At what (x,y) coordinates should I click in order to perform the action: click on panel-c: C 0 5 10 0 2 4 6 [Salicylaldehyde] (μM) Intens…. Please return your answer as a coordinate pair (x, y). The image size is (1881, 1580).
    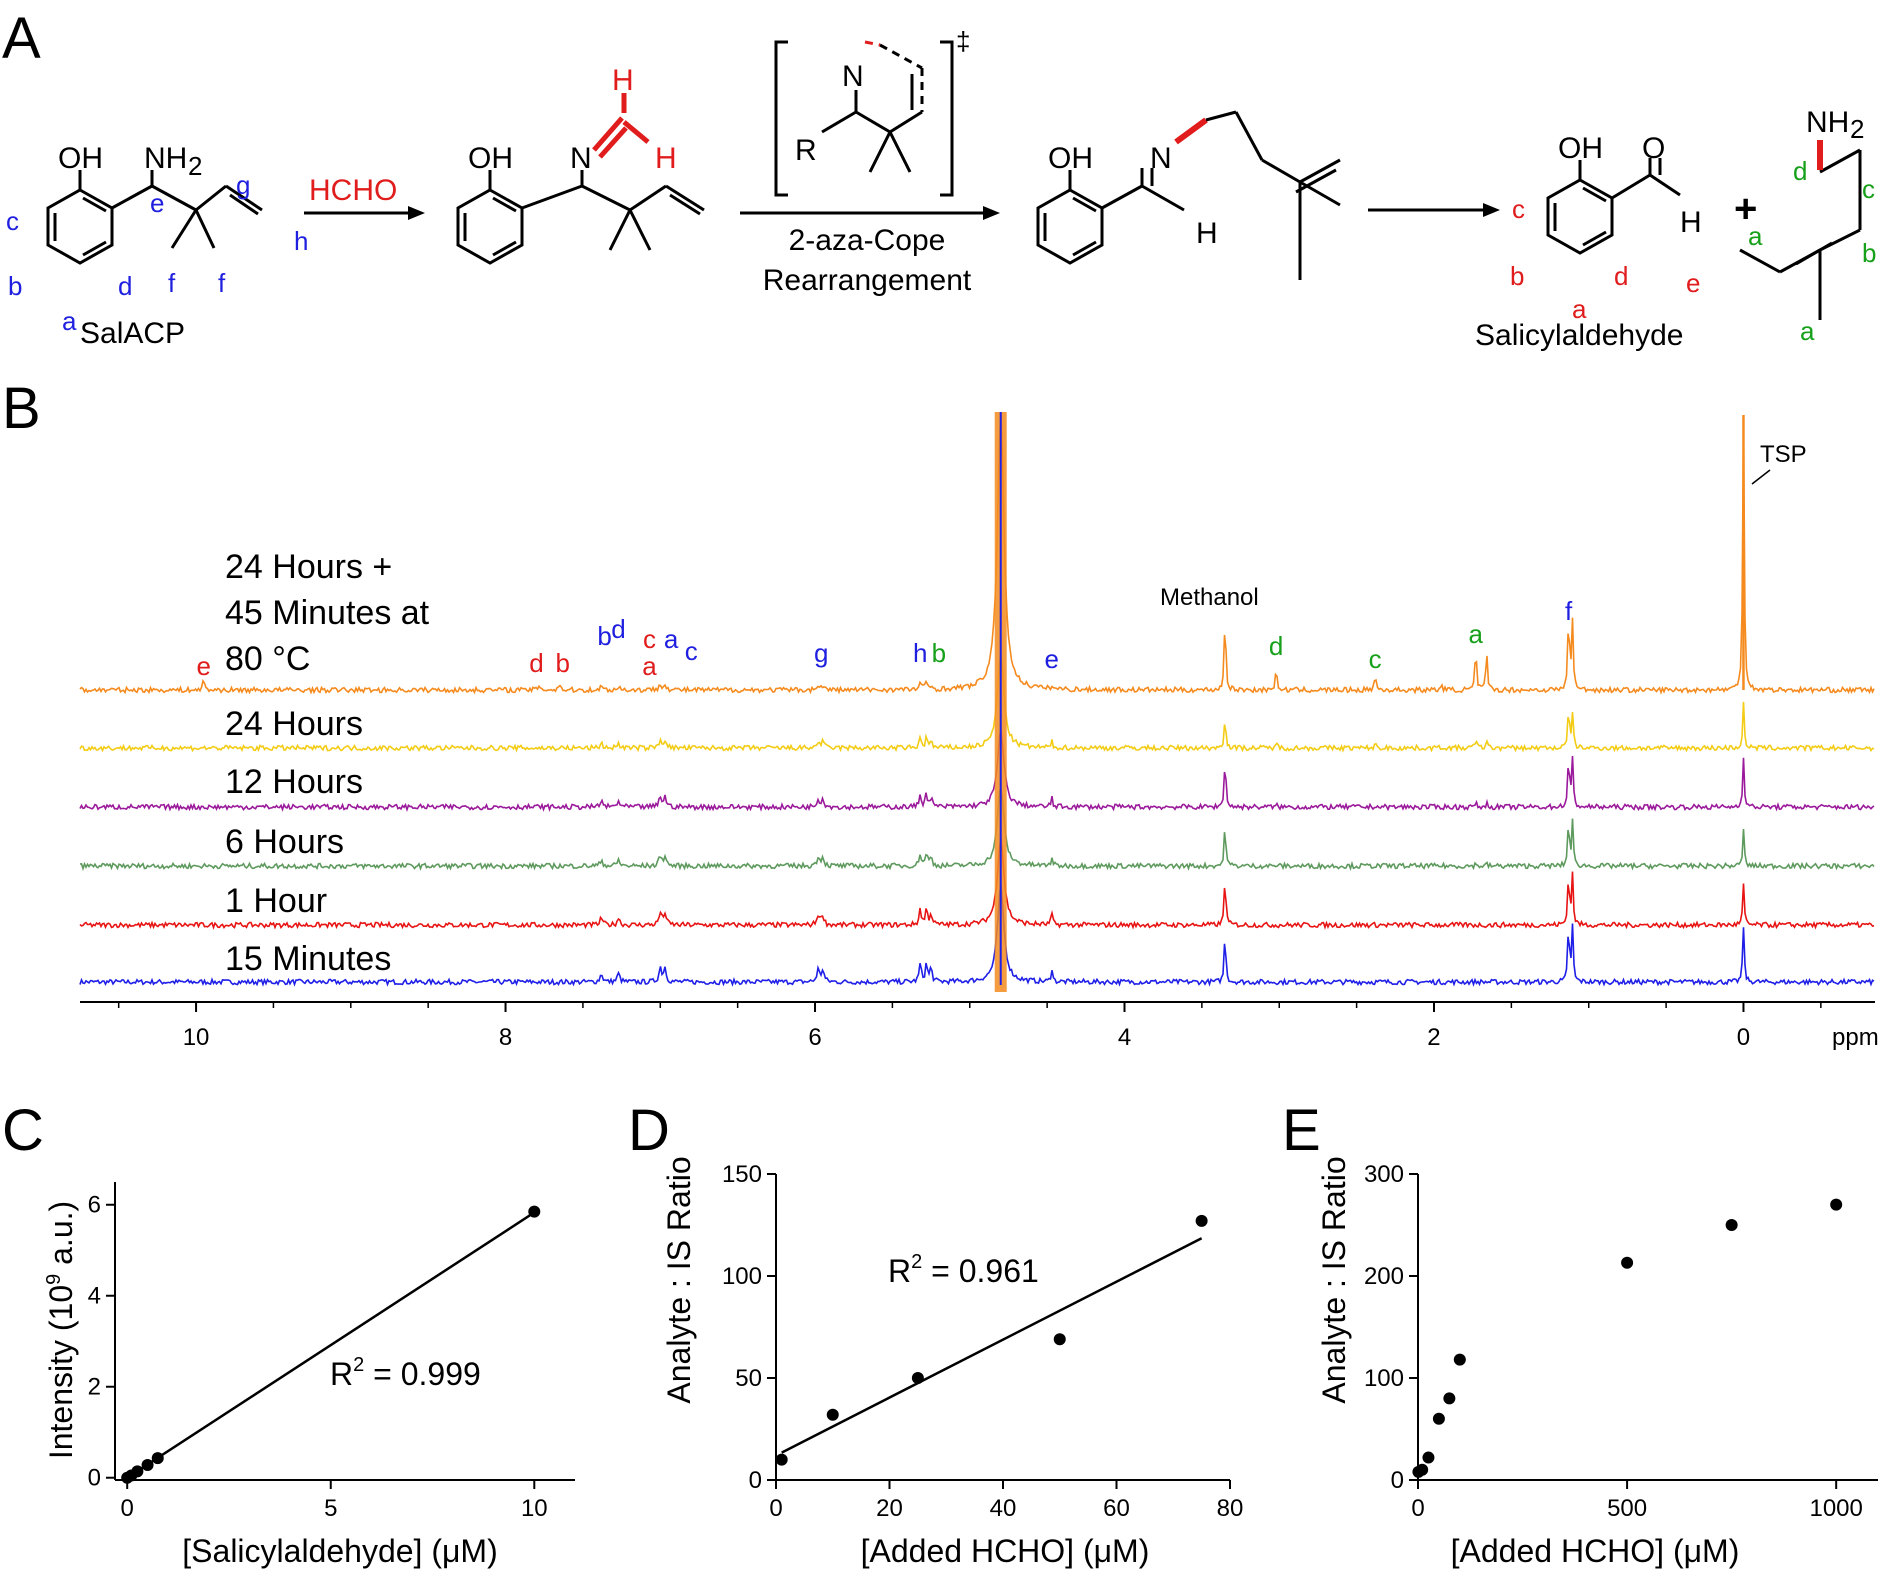
    Looking at the image, I should click on (288, 1333).